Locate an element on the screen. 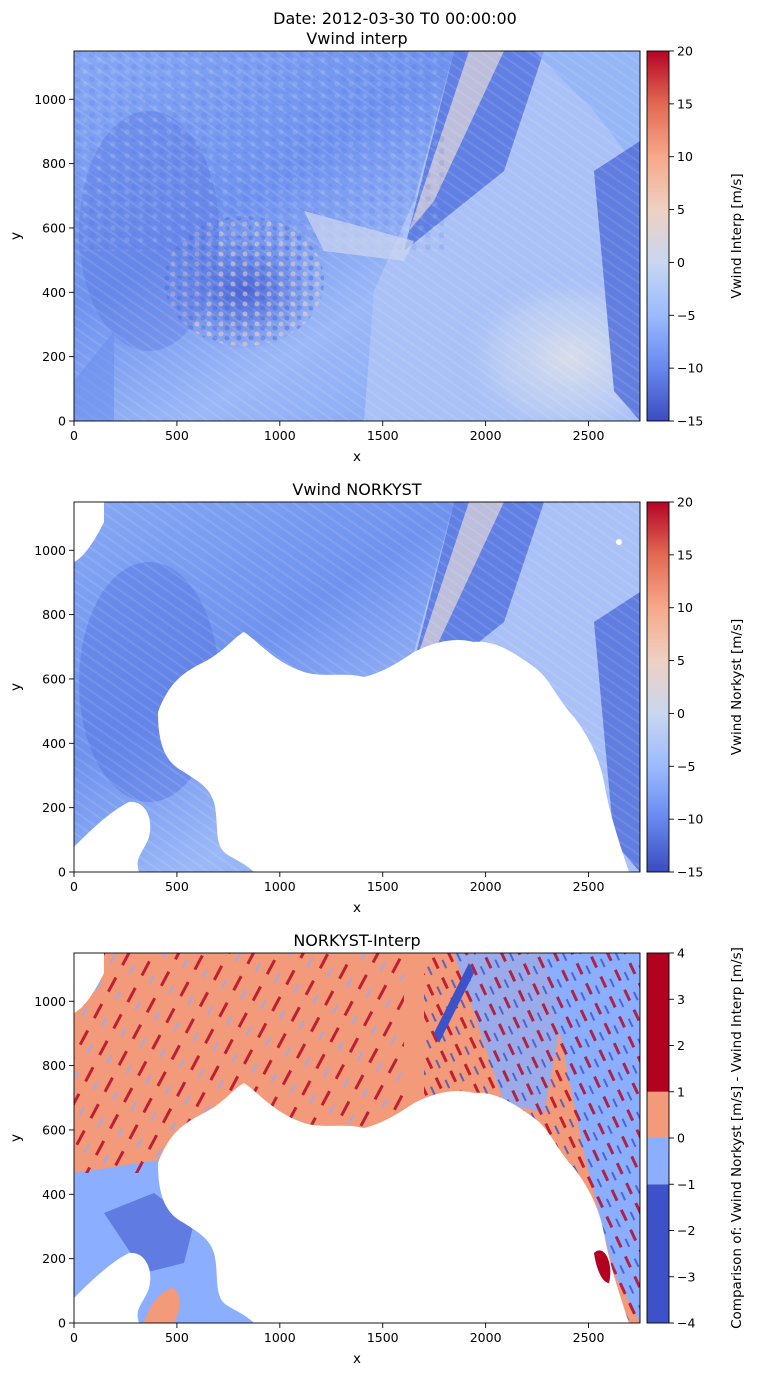  chart-title: Vwind interp is located at coordinates (356, 38).